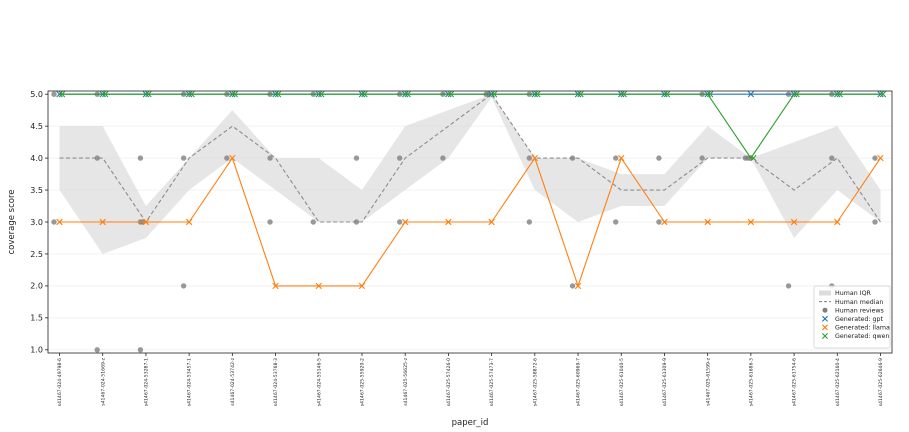 This screenshot has height=432, width=909. I want to click on x-tick-label: s41467-025-55920-2, so click(363, 382).